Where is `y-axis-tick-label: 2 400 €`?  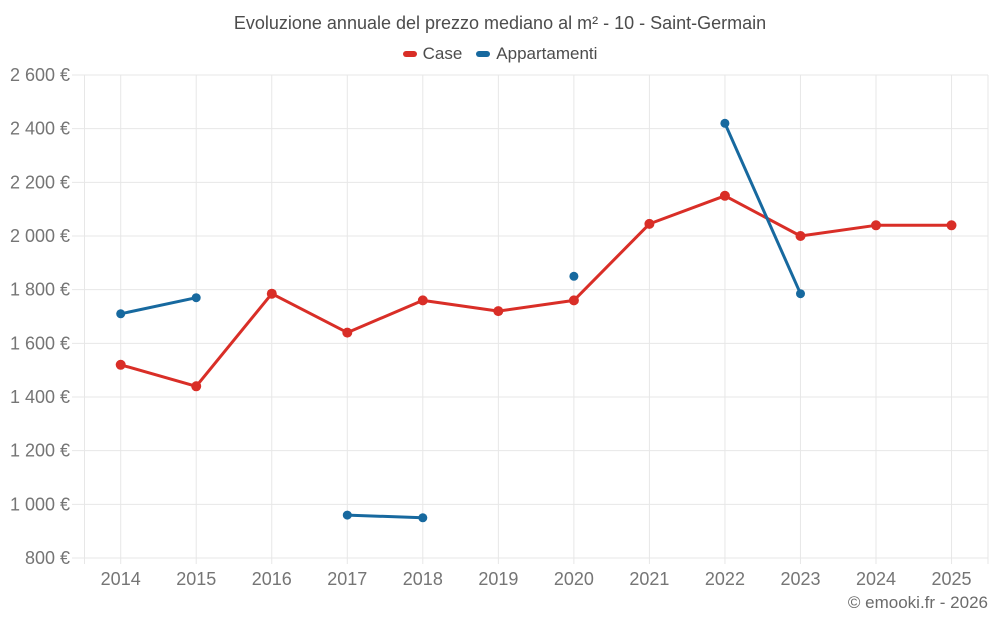
y-axis-tick-label: 2 400 € is located at coordinates (40, 129).